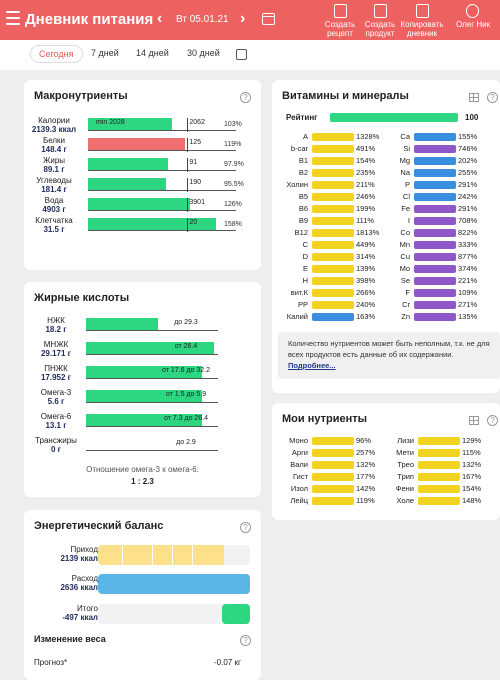 The height and width of the screenshot is (680, 500). Describe the element at coordinates (366, 316) in the screenshot. I see `nutrient-percent: 163%` at that location.